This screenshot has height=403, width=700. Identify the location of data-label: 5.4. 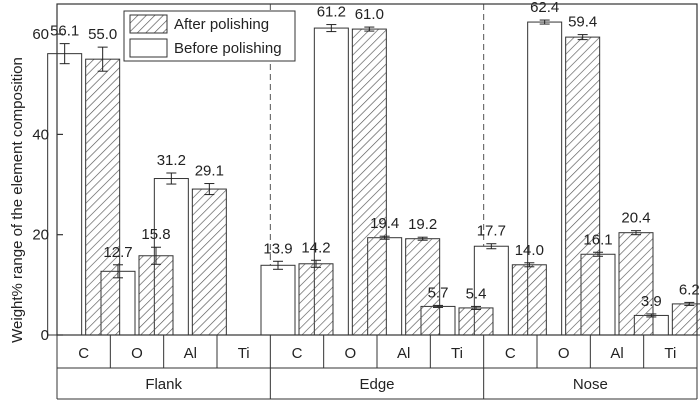
(476, 293).